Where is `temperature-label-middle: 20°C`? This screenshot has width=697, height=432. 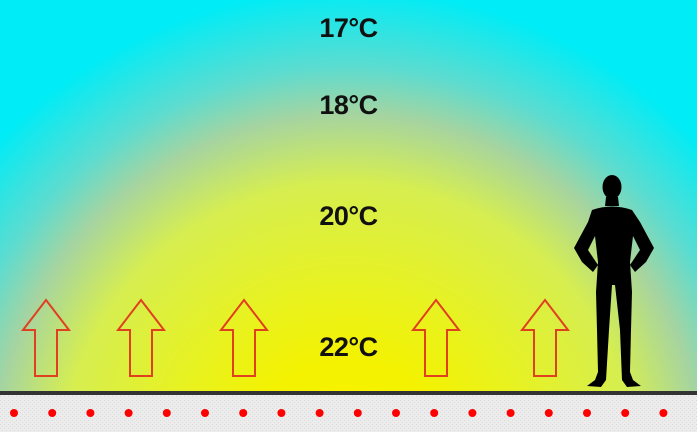 temperature-label-middle: 20°C is located at coordinates (348, 216).